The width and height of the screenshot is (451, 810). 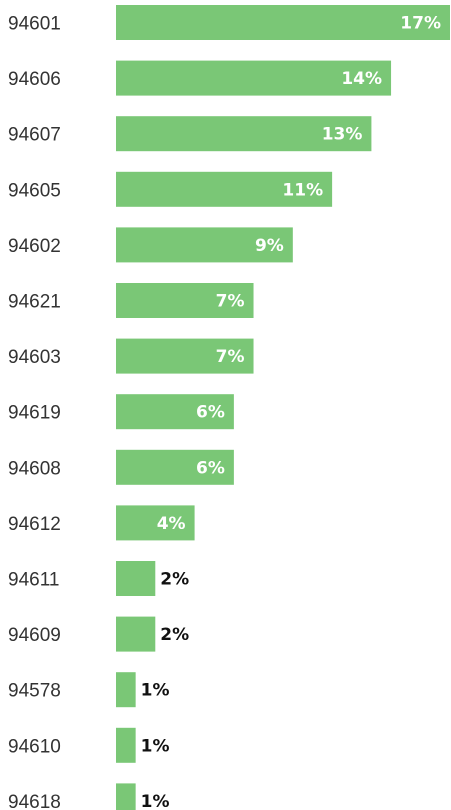 What do you see at coordinates (269, 246) in the screenshot?
I see `data-label-94602: 9%` at bounding box center [269, 246].